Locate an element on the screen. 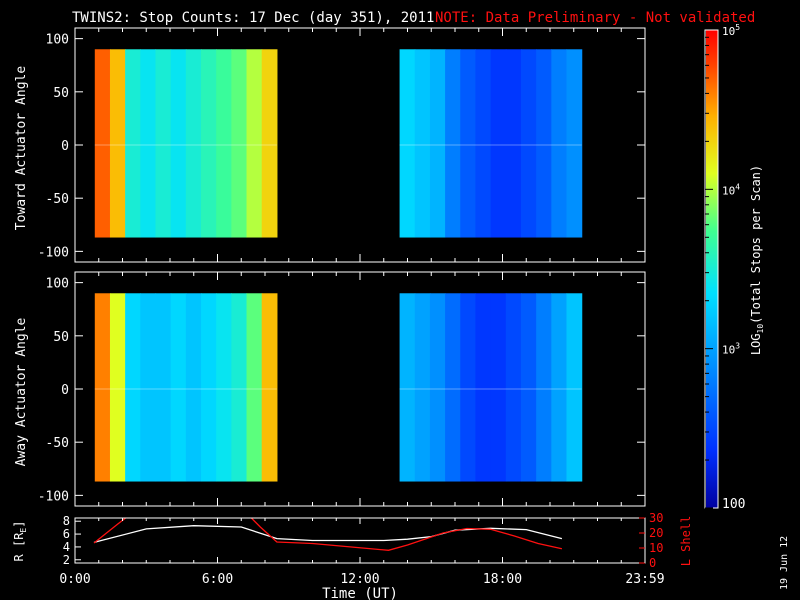 The image size is (800, 600). colorbar-label: LOG10(Total Stops per Scan) is located at coordinates (757, 260).